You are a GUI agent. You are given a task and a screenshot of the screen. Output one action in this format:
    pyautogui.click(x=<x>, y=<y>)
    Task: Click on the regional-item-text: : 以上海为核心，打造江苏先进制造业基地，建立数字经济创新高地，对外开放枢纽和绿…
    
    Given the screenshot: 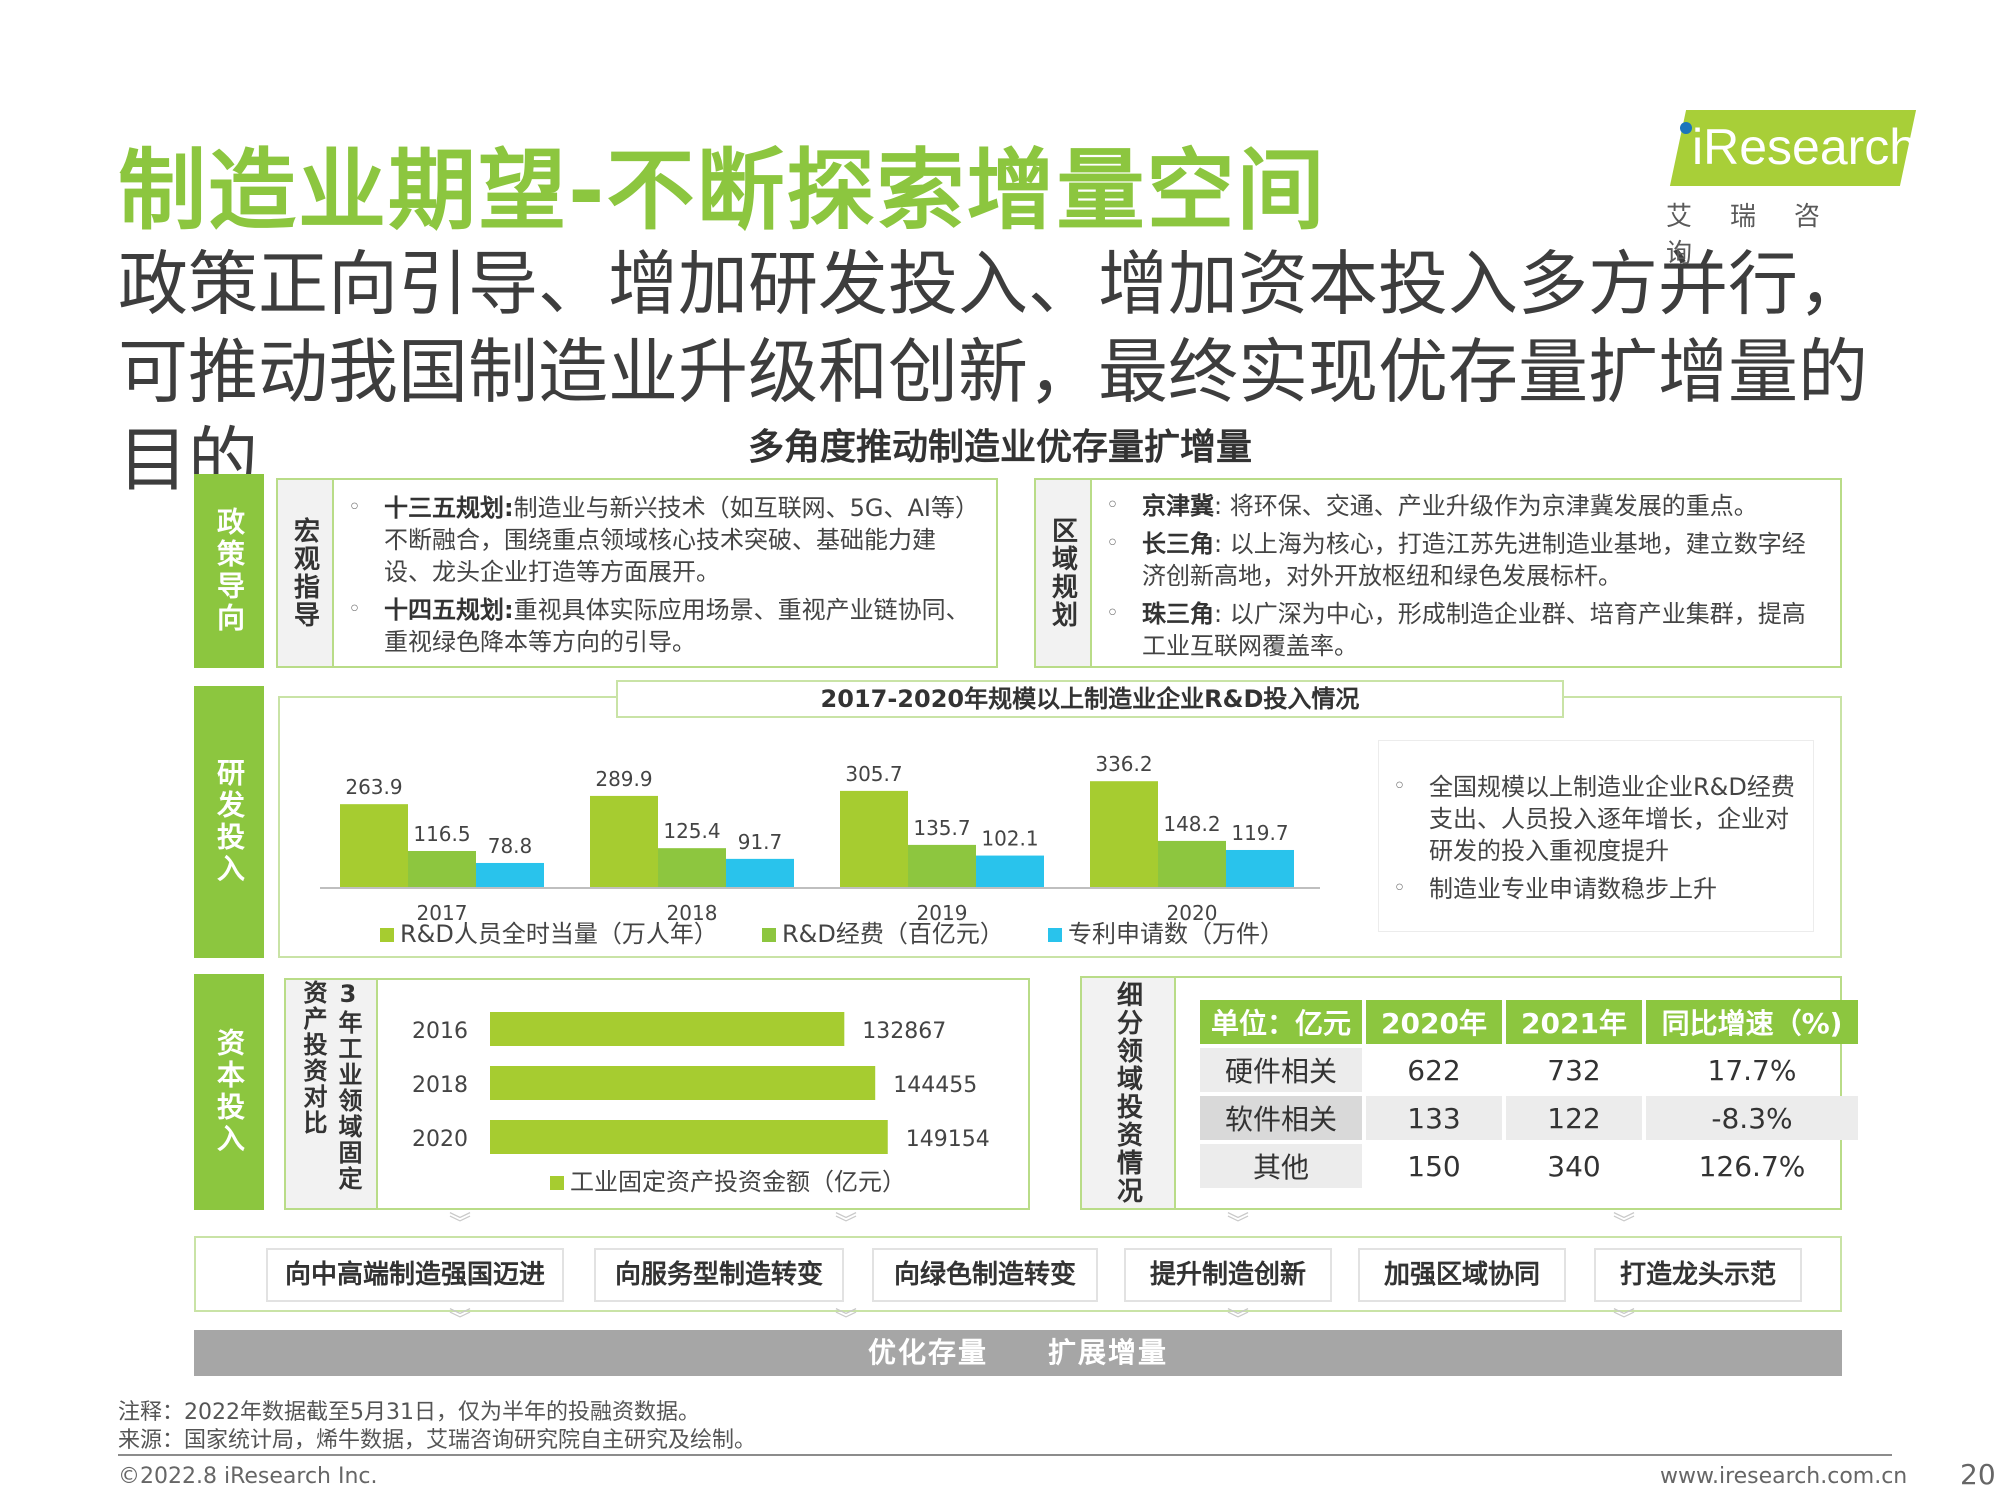 What is the action you would take?
    pyautogui.click(x=1474, y=560)
    